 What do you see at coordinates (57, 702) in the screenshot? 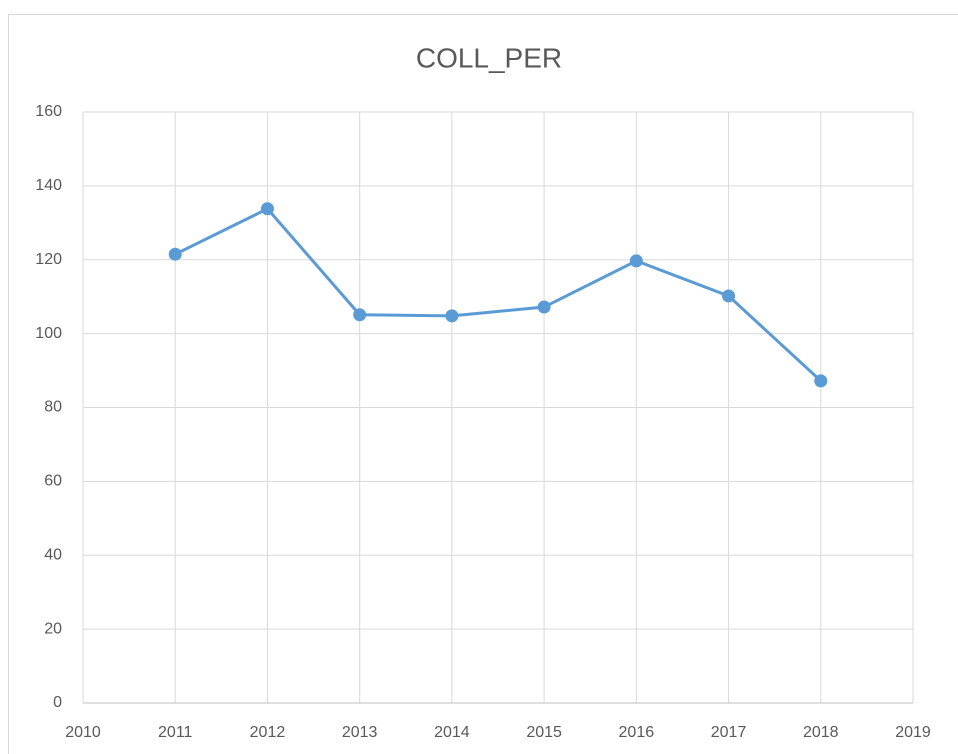
I see `y-tick-label: 0` at bounding box center [57, 702].